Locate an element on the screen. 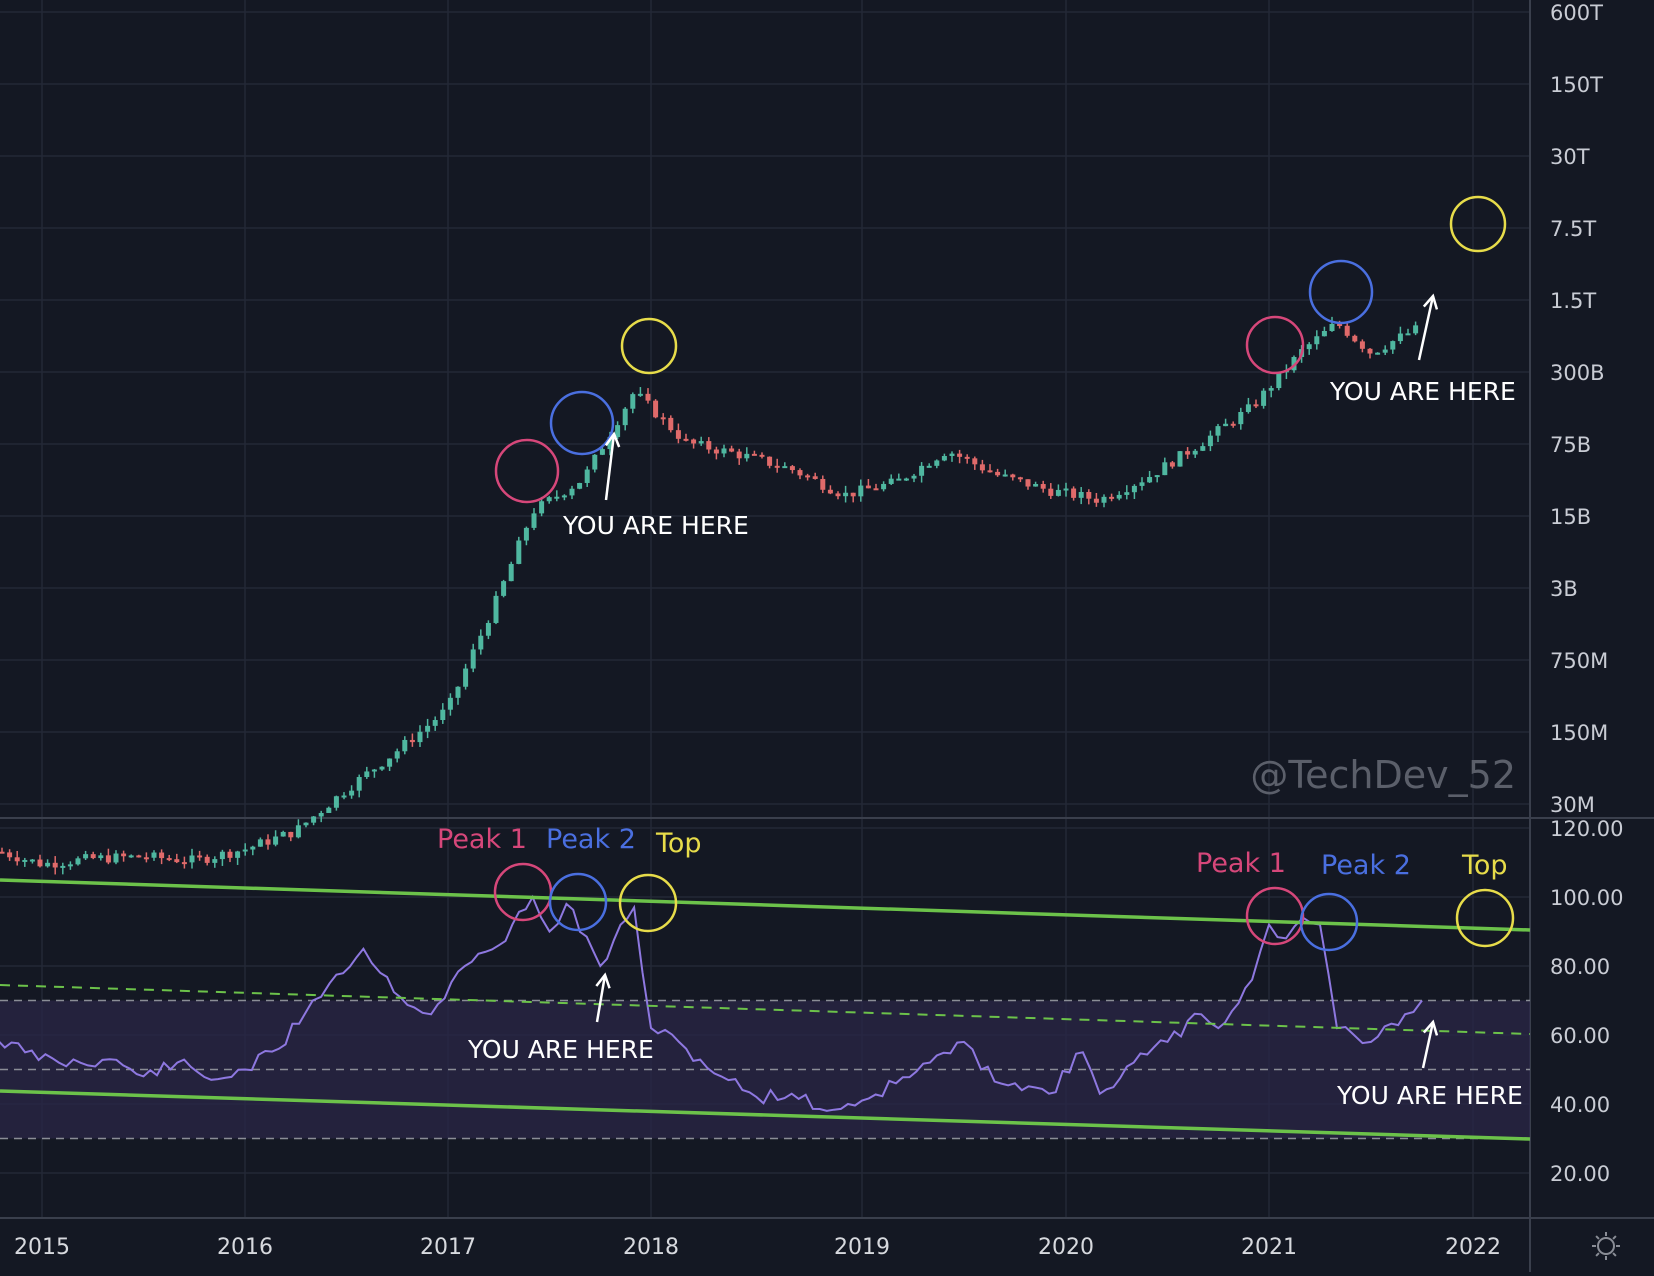  price-tick-label: 150T is located at coordinates (1576, 85).